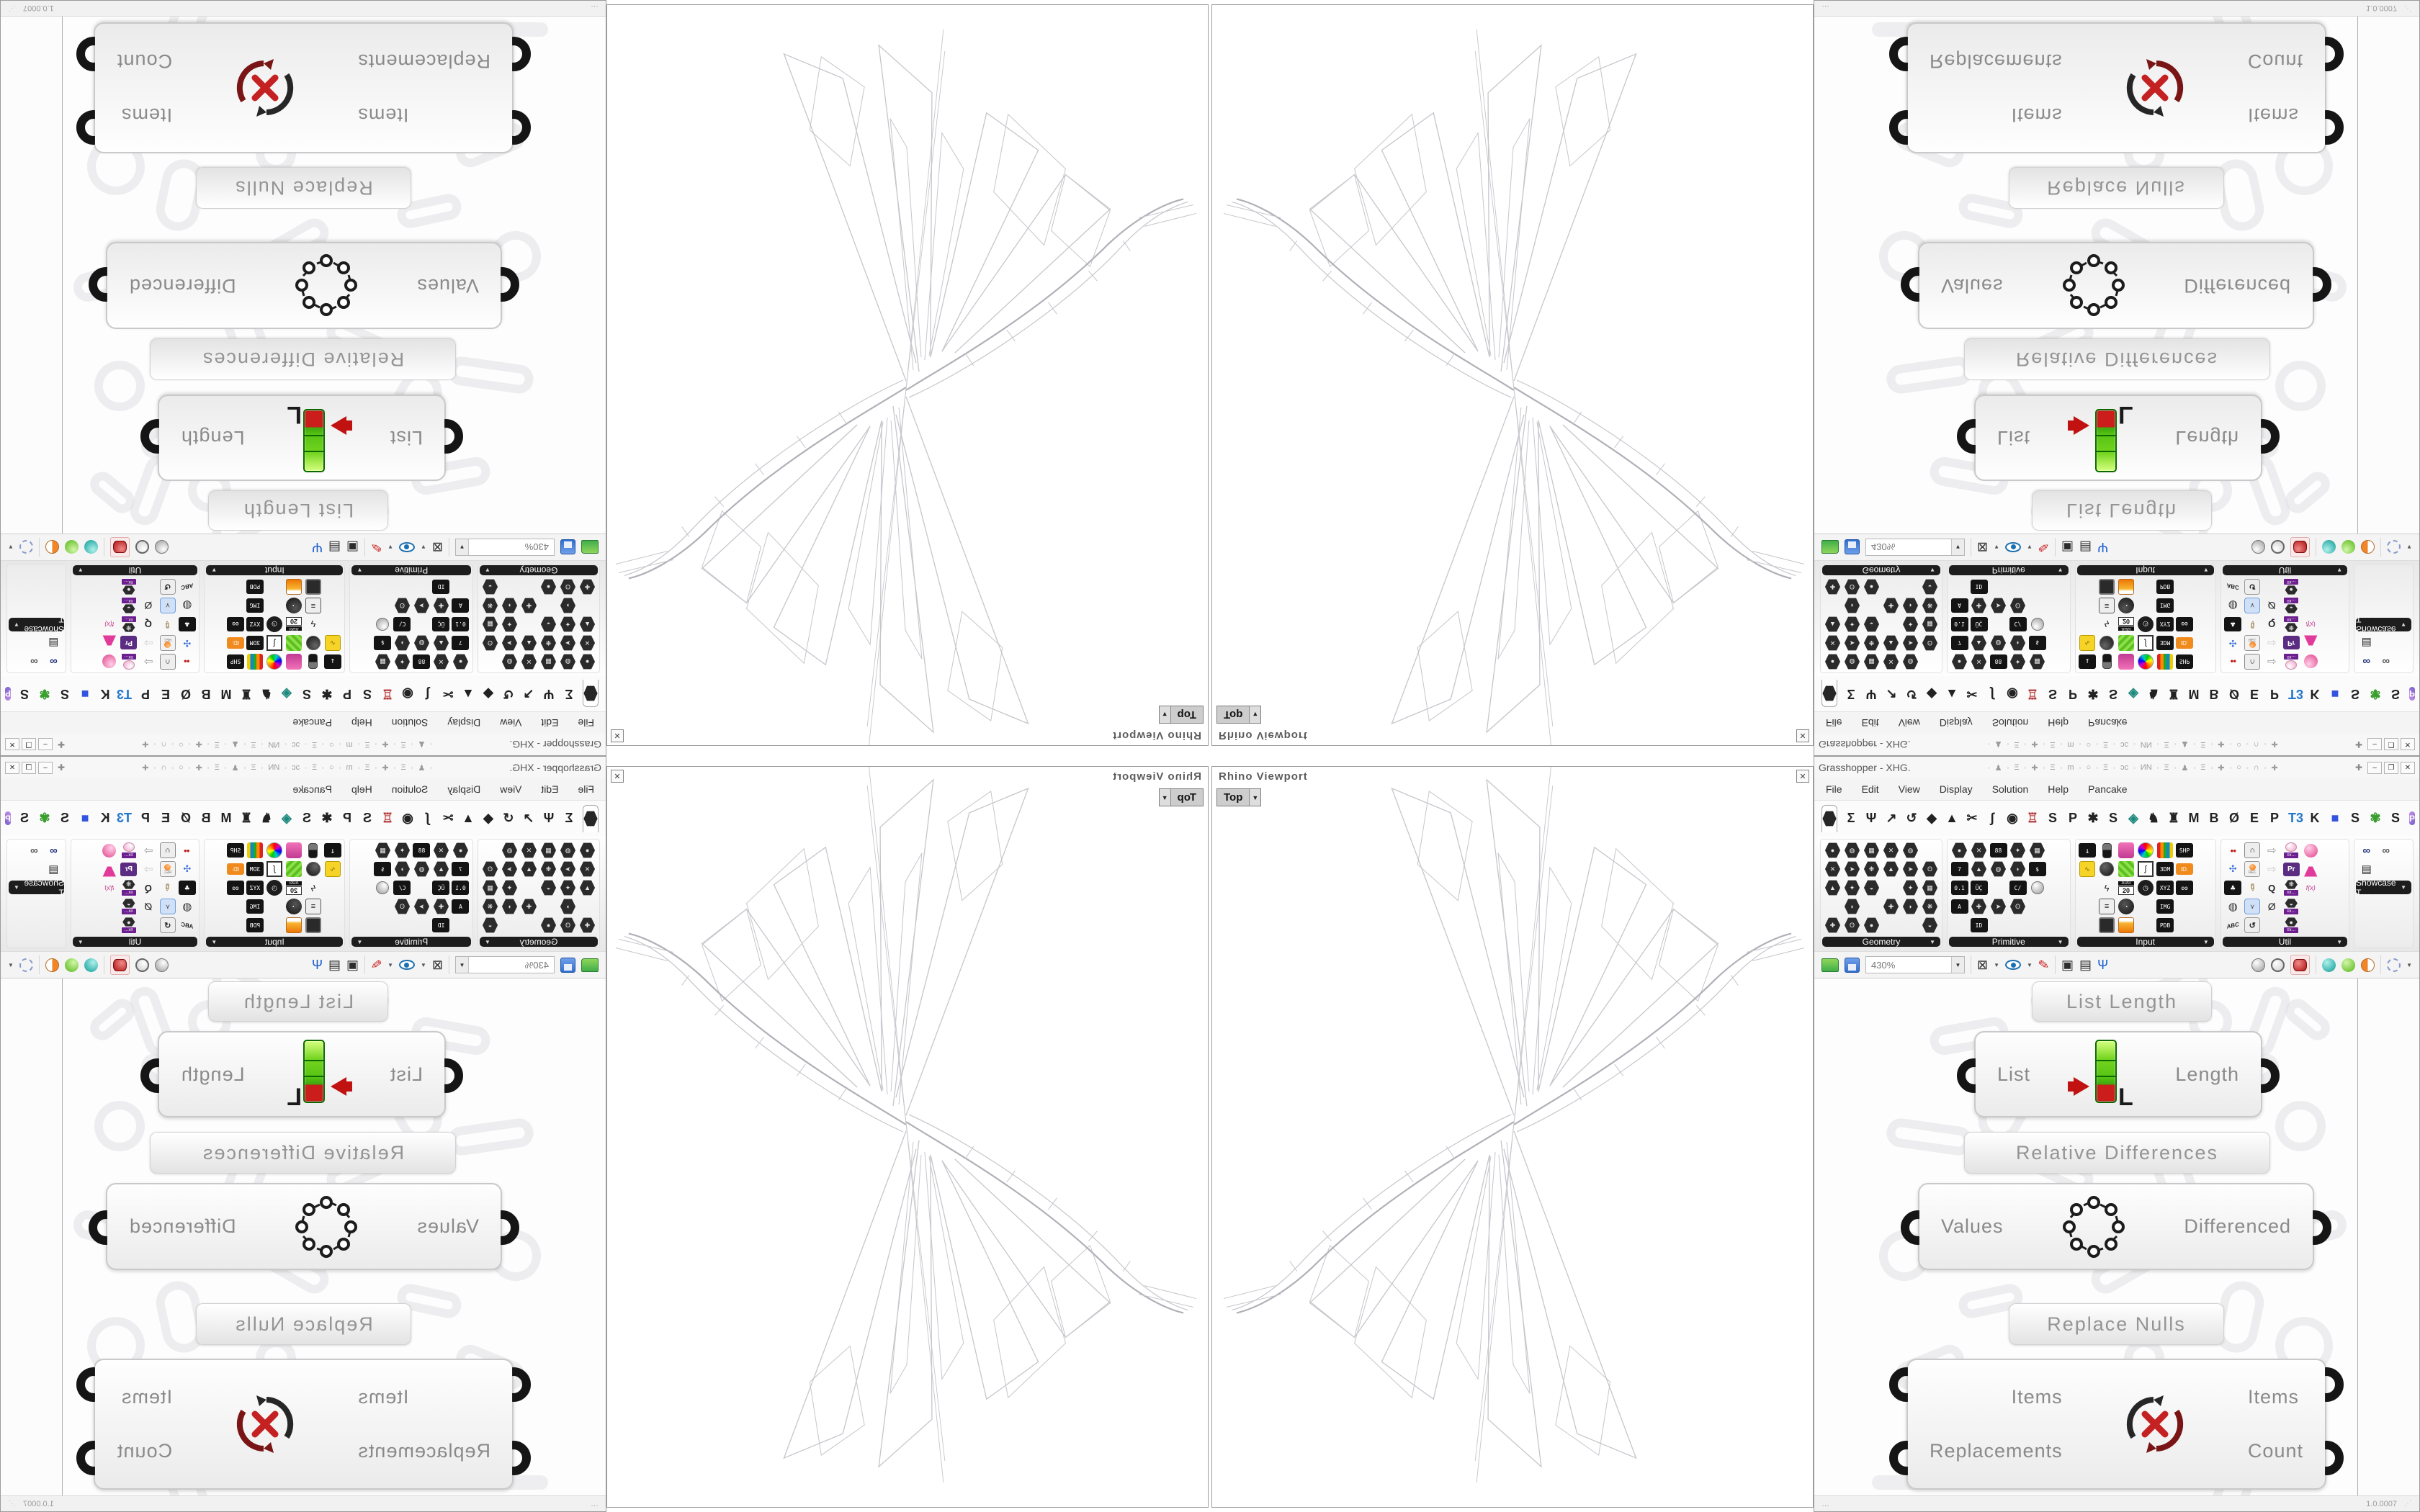 Image resolution: width=2420 pixels, height=1512 pixels. I want to click on zoom-combo: 430% ▼, so click(1915, 964).